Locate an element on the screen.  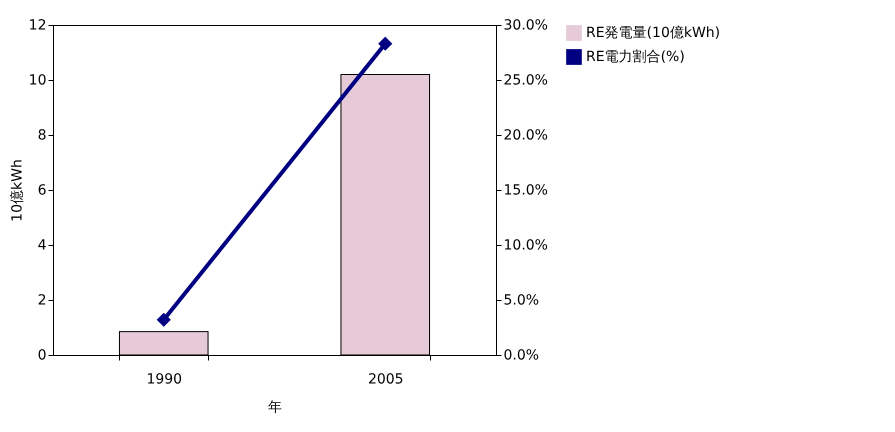
y2-tick-label: 20.0% is located at coordinates (526, 136).